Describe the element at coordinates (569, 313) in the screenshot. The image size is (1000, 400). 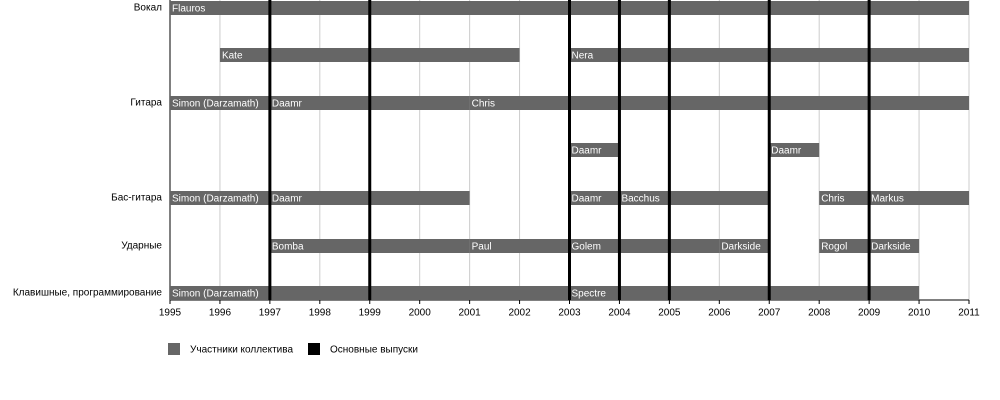
I see `x-tick-label: 2003` at that location.